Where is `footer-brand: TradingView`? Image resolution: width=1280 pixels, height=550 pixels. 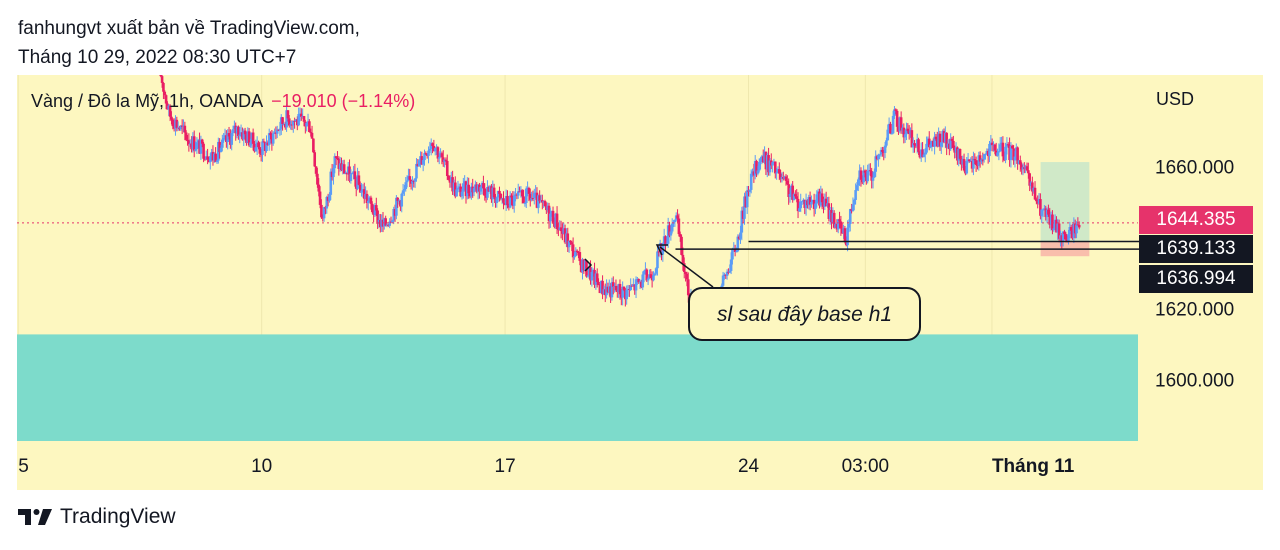
footer-brand: TradingView is located at coordinates (97, 517).